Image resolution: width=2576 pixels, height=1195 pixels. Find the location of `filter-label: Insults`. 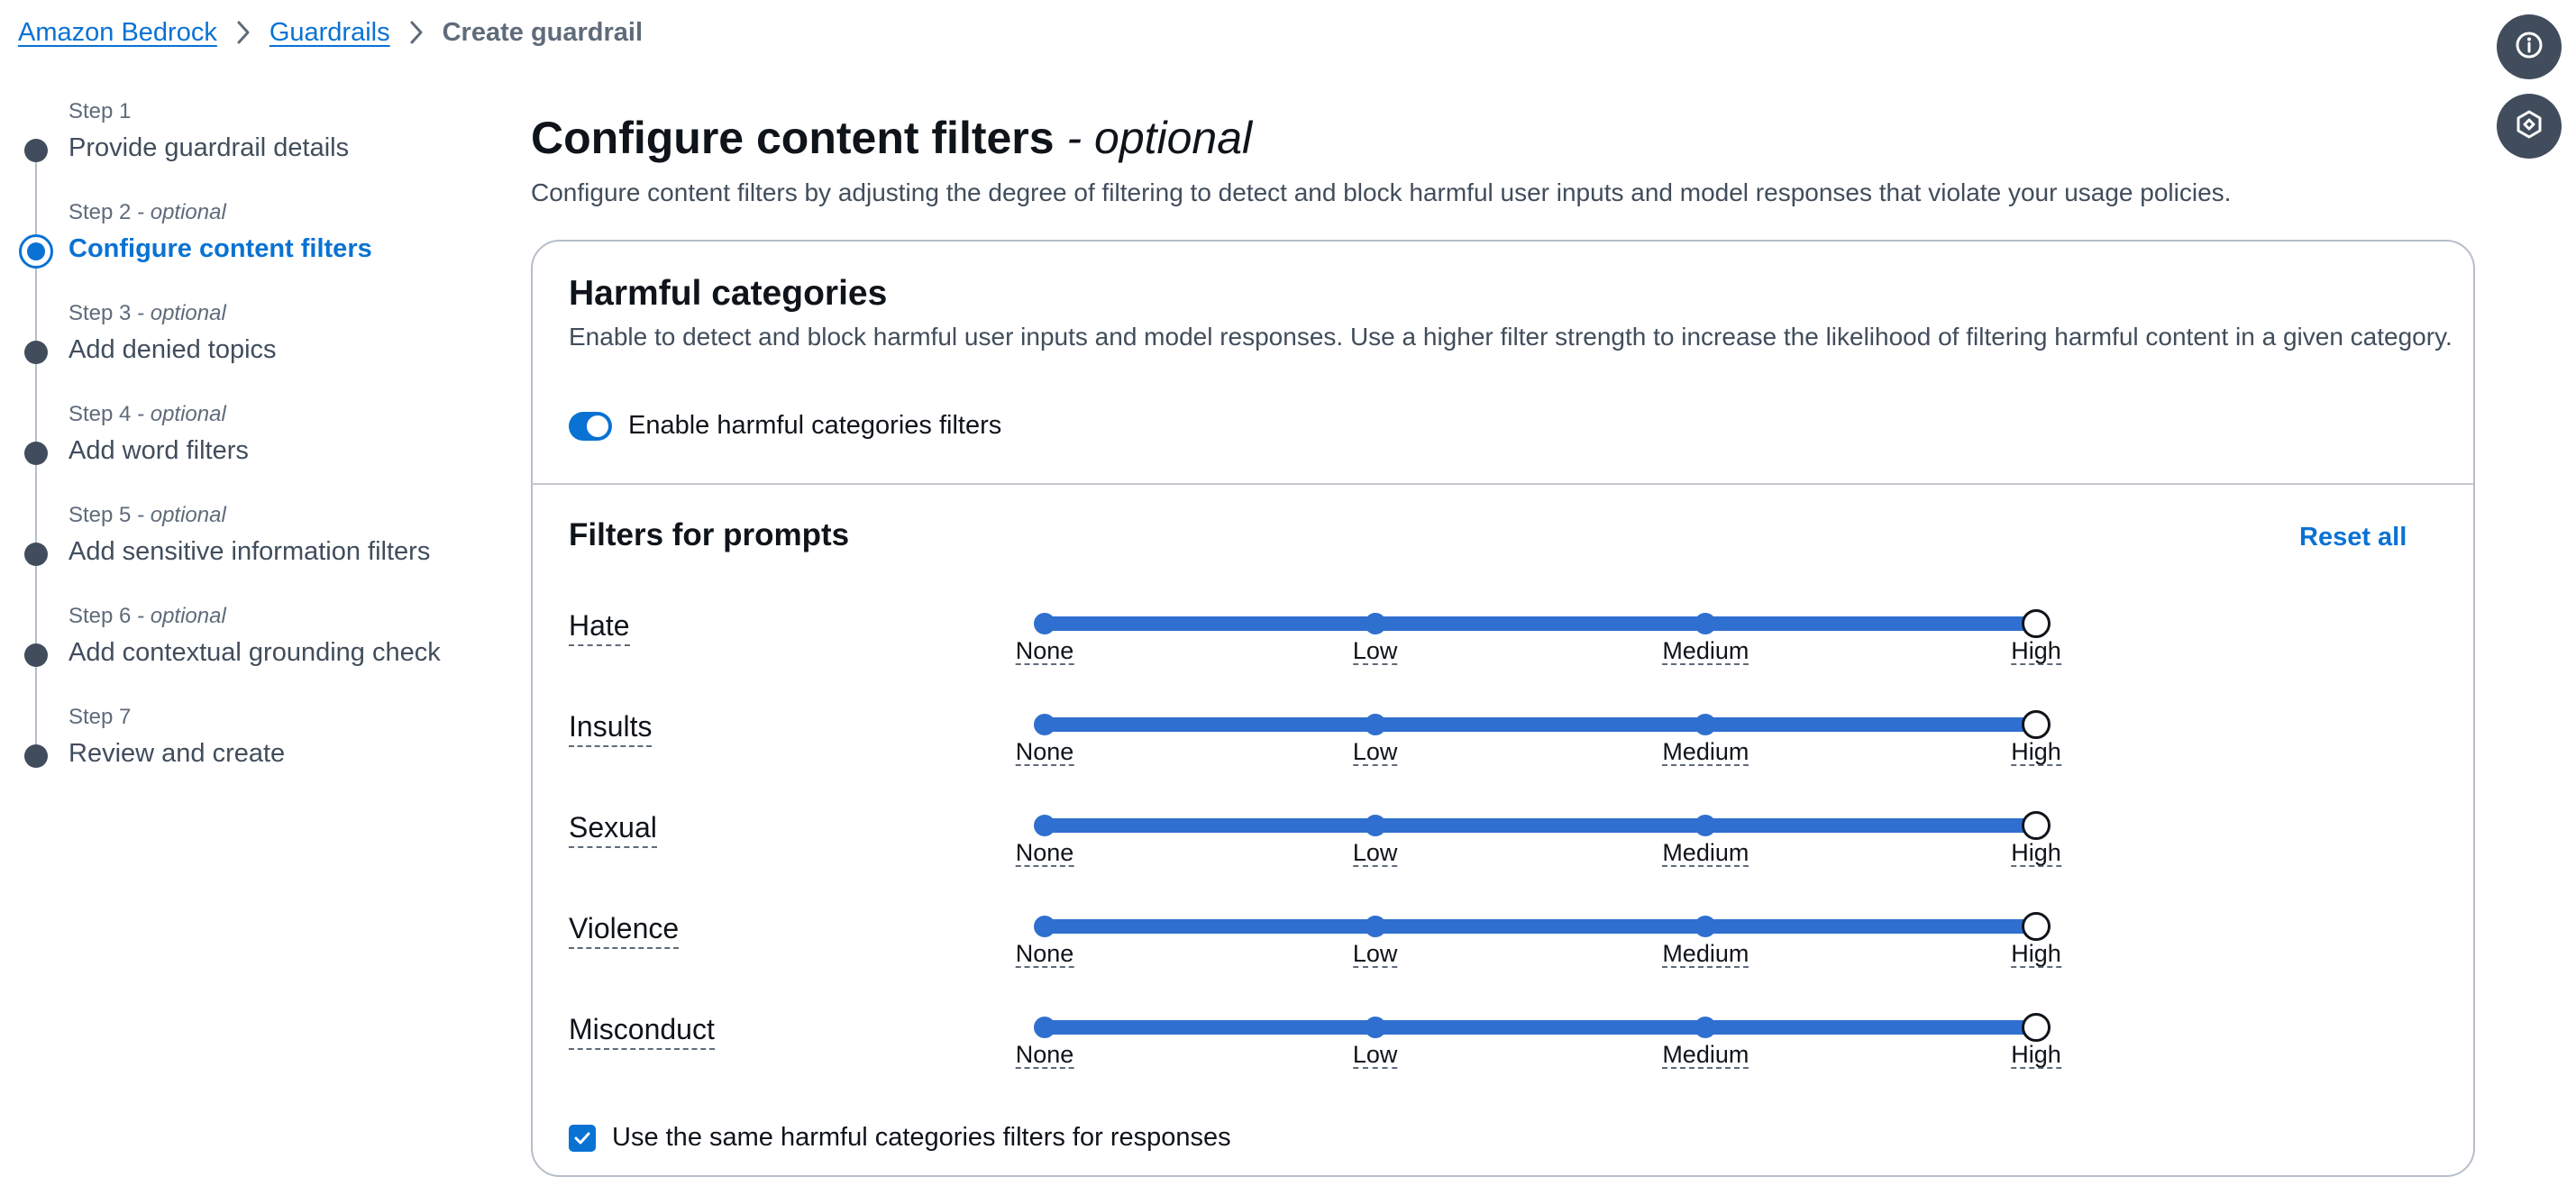

filter-label: Insults is located at coordinates (611, 728).